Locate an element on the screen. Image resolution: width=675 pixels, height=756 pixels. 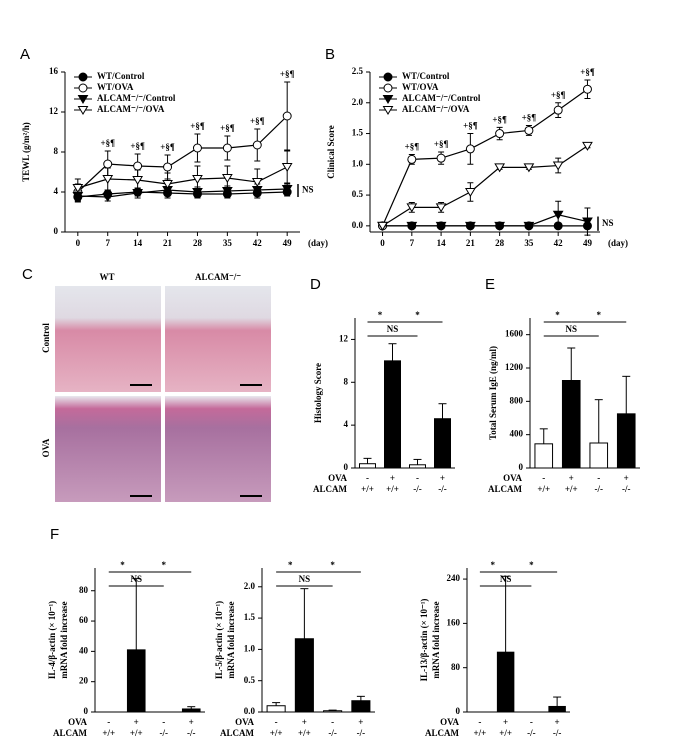
x-axis-label: (day) is located at coordinates (318, 243).